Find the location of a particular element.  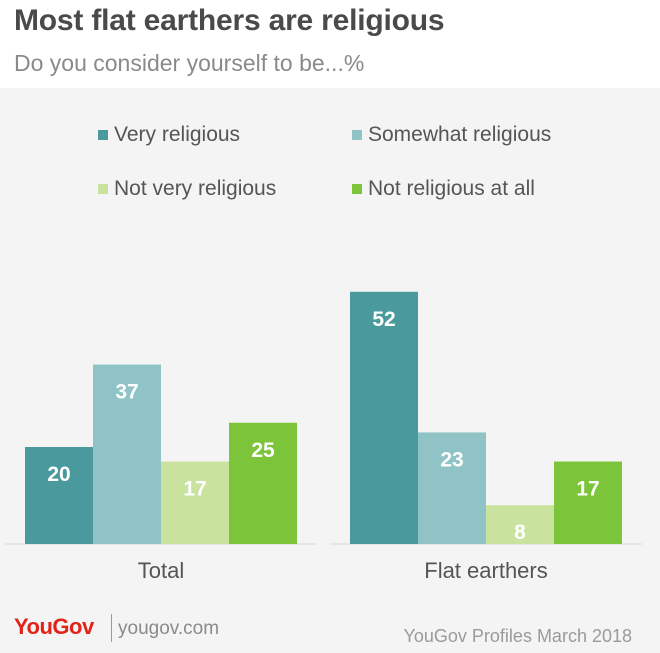

data-label-very-religious-total: 20 is located at coordinates (58, 474).